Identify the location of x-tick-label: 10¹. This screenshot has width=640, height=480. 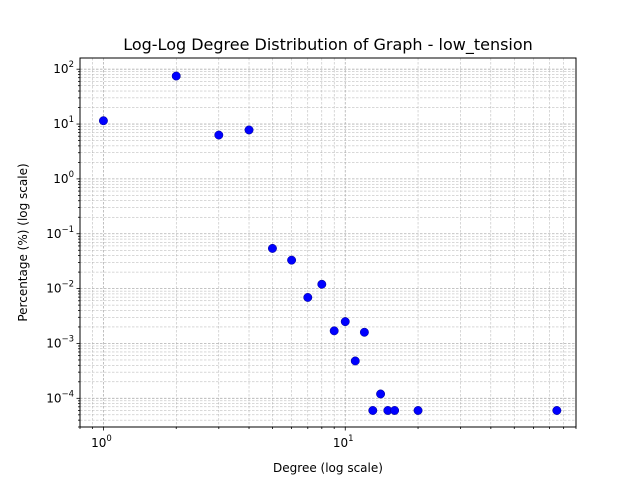
(343, 442).